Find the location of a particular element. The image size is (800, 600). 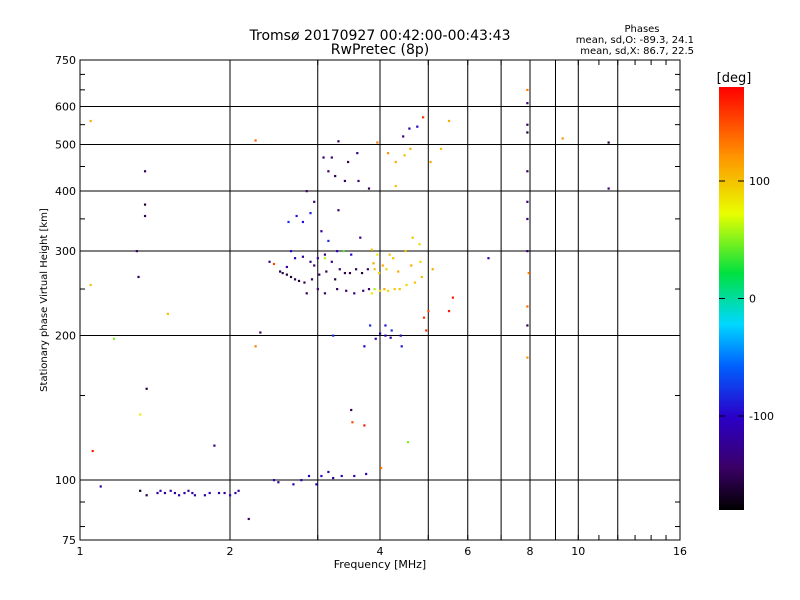

phase-stats-title: Phases is located at coordinates (641, 29).